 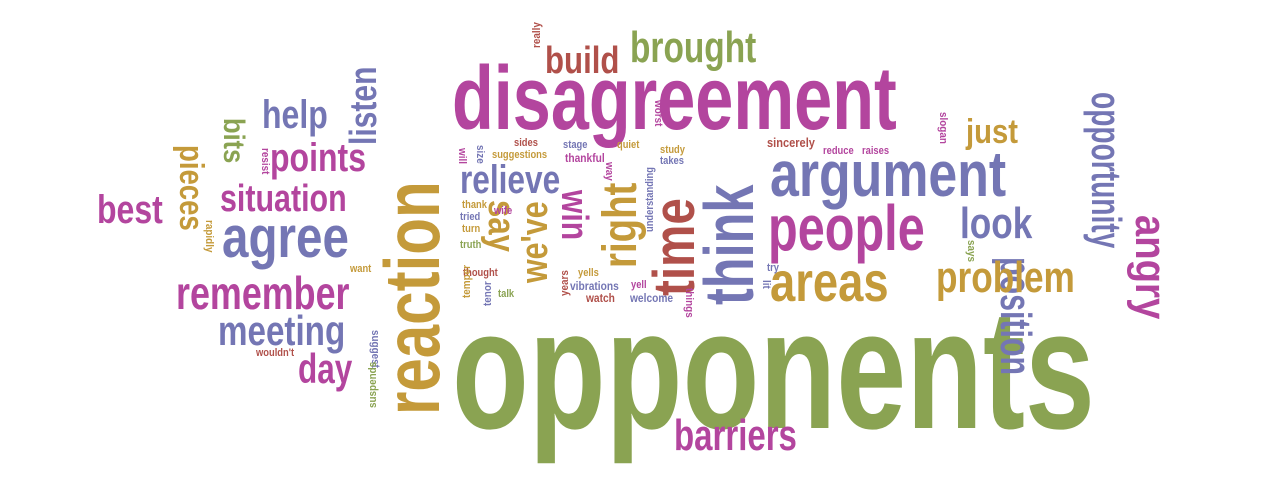 I want to click on word-quiet: quiet, so click(x=628, y=145).